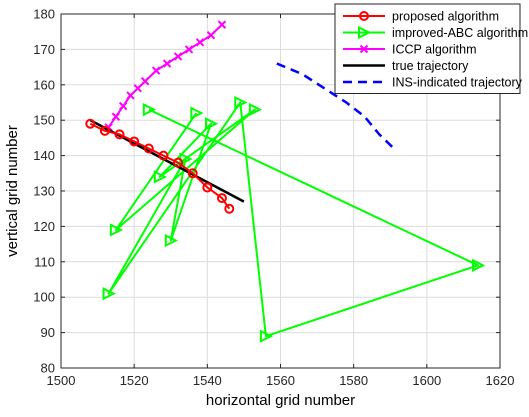 This screenshot has height=417, width=529. What do you see at coordinates (500, 380) in the screenshot?
I see `x-tick-label: 1620` at bounding box center [500, 380].